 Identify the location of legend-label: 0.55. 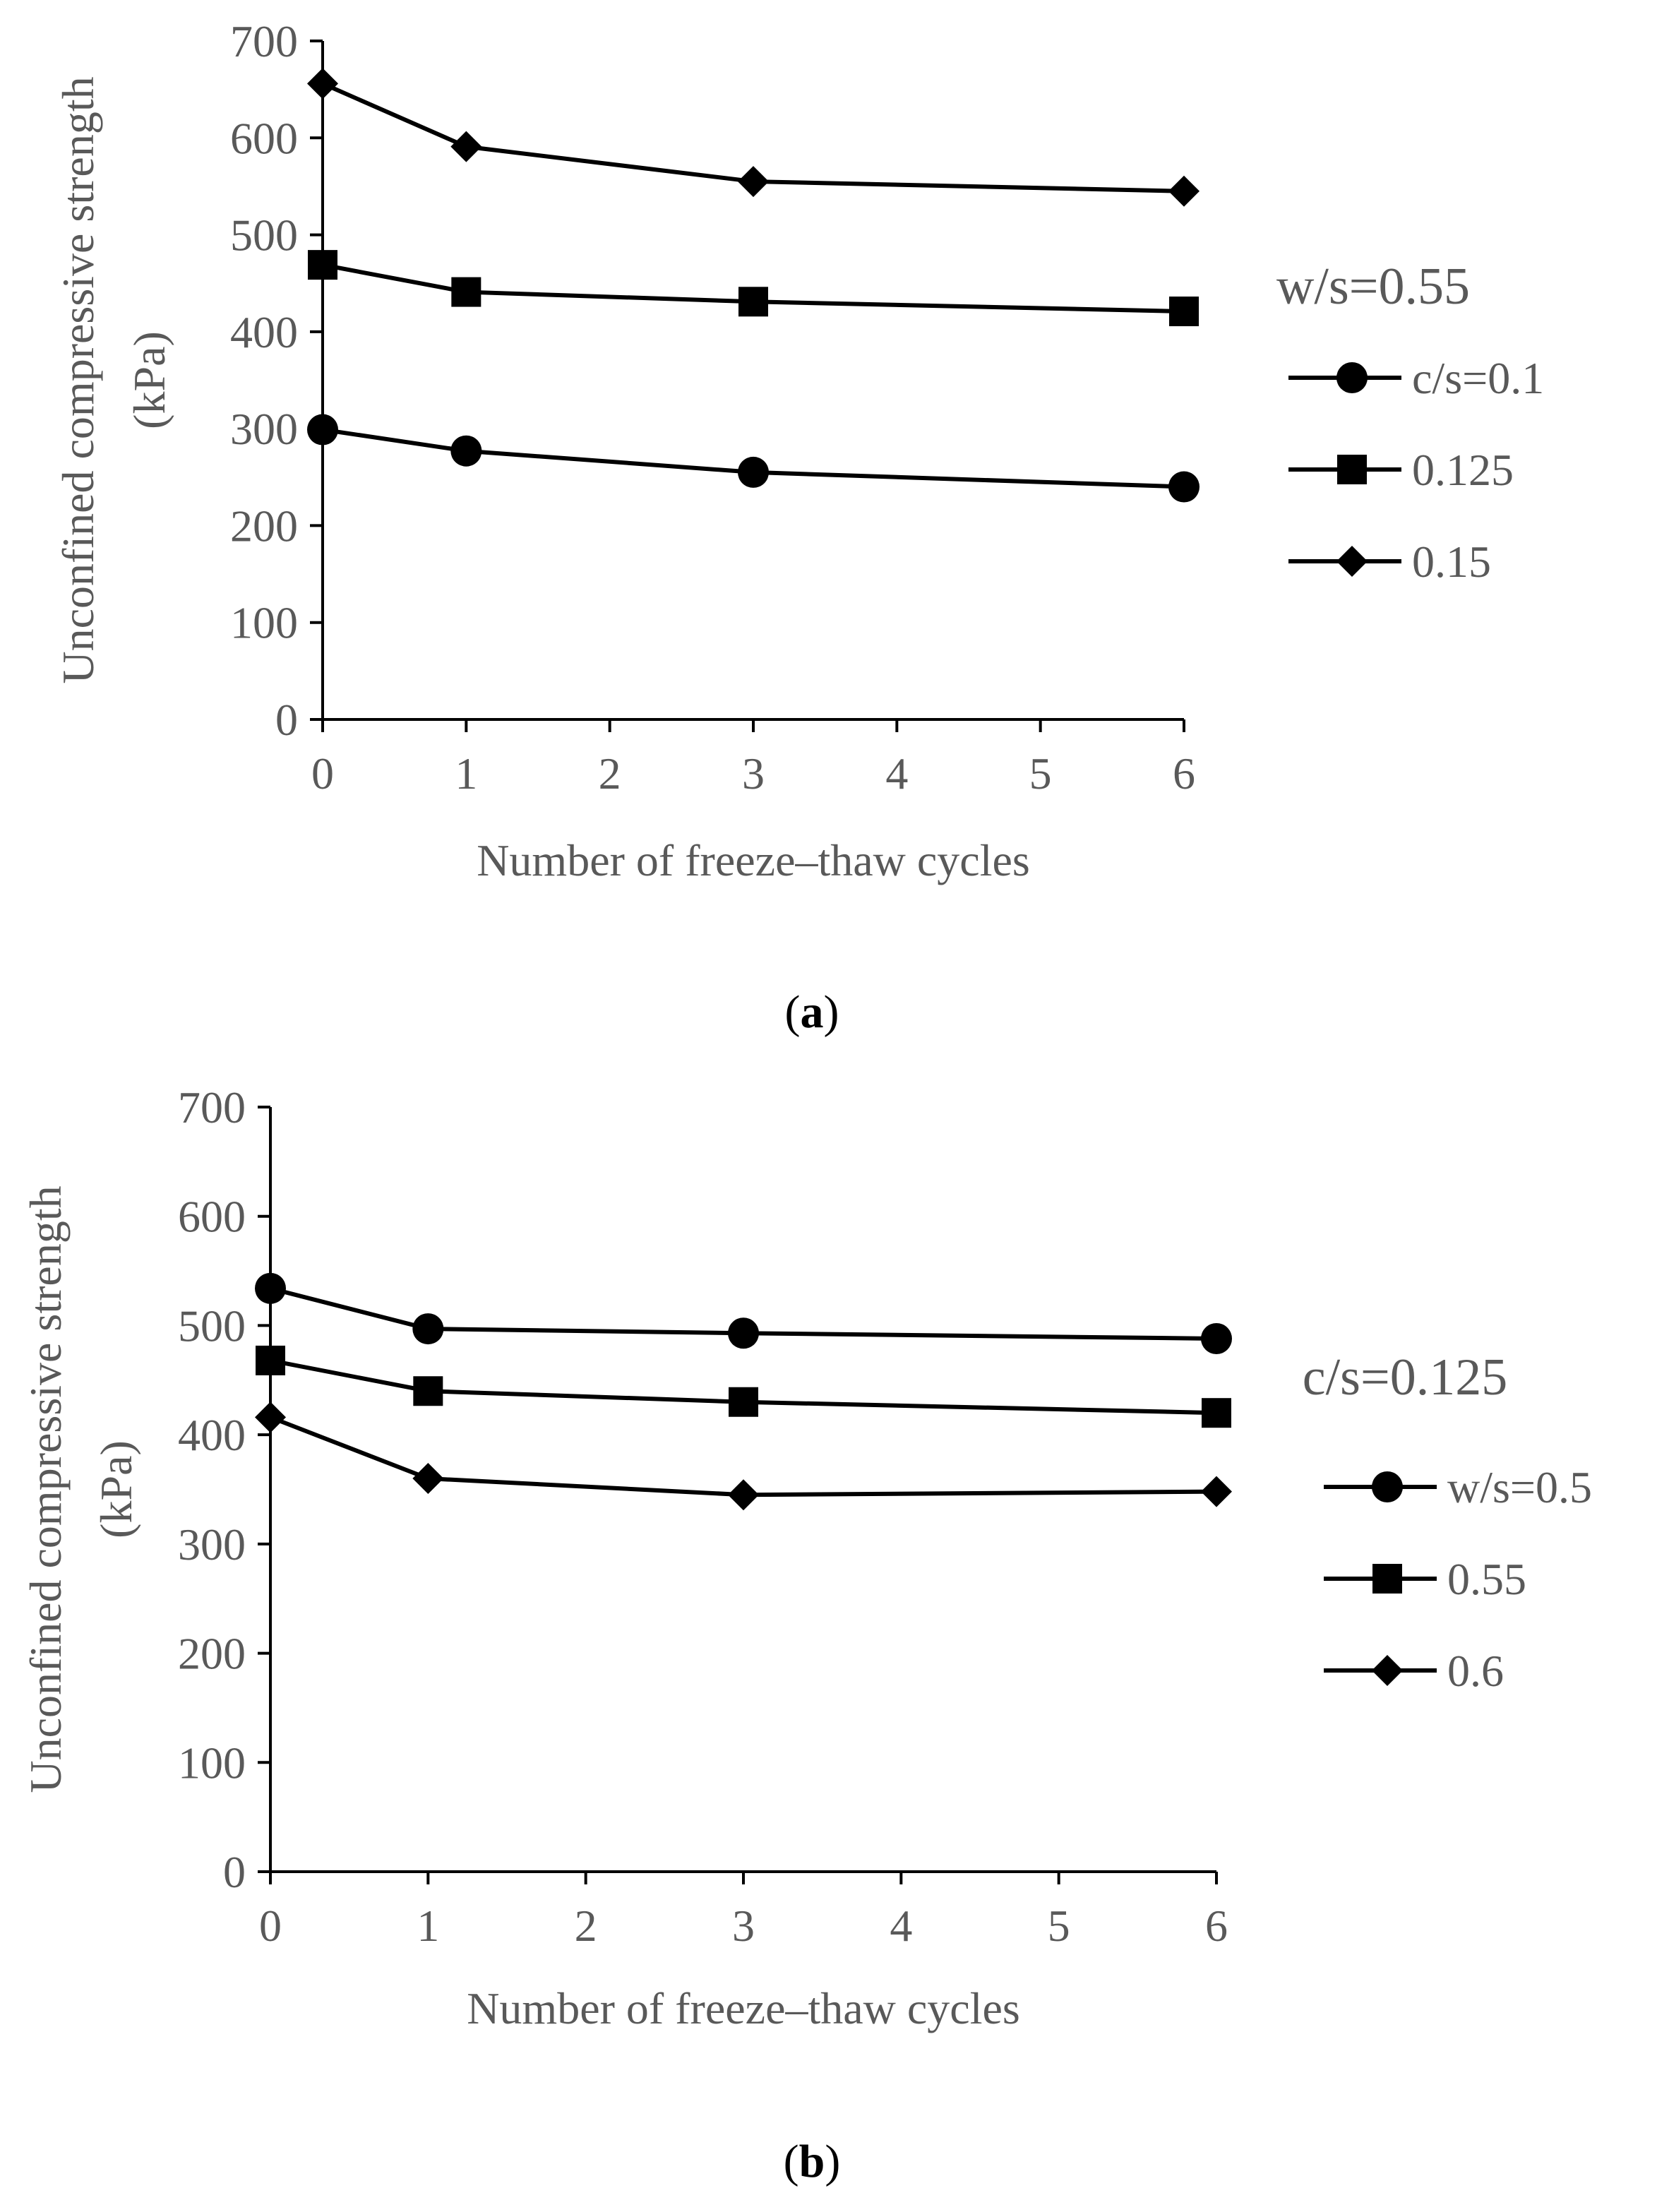
(1487, 1579).